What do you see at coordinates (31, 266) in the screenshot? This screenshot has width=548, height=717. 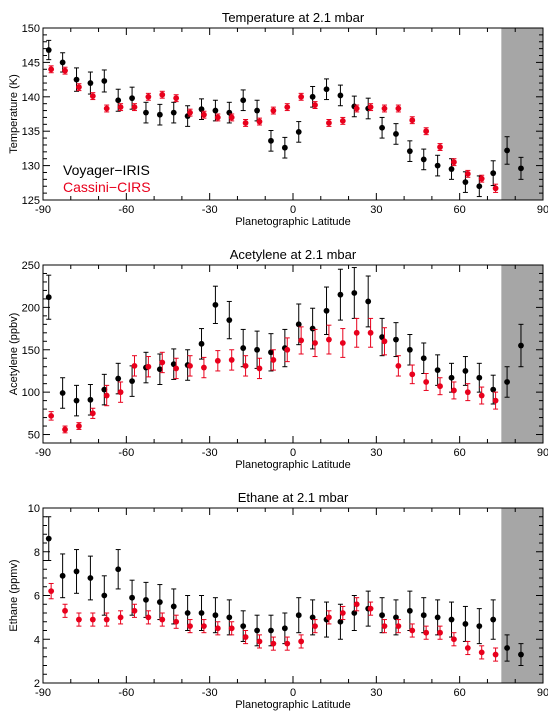 I see `y-tick-label: 250` at bounding box center [31, 266].